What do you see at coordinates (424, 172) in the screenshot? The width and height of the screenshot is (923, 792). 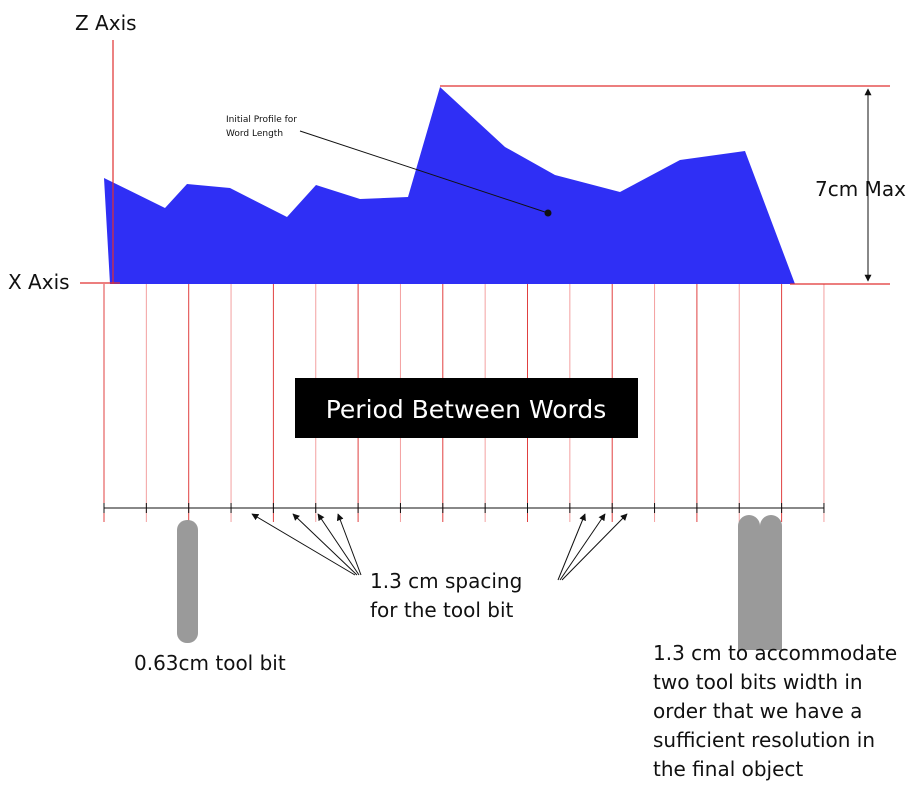 I see `profile-pointer` at bounding box center [424, 172].